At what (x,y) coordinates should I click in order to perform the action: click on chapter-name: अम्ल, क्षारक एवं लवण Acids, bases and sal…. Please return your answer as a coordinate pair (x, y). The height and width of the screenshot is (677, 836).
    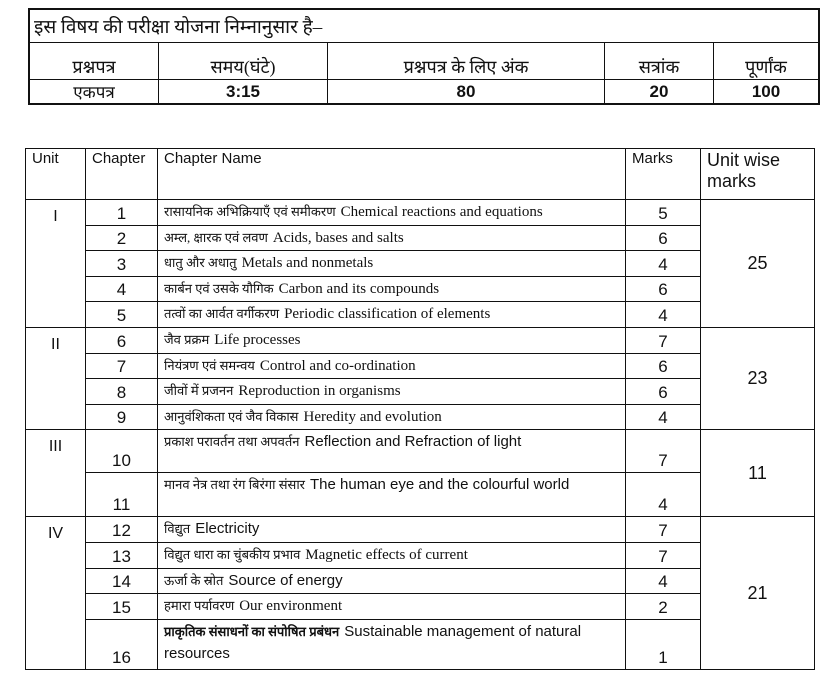
    Looking at the image, I should click on (391, 238).